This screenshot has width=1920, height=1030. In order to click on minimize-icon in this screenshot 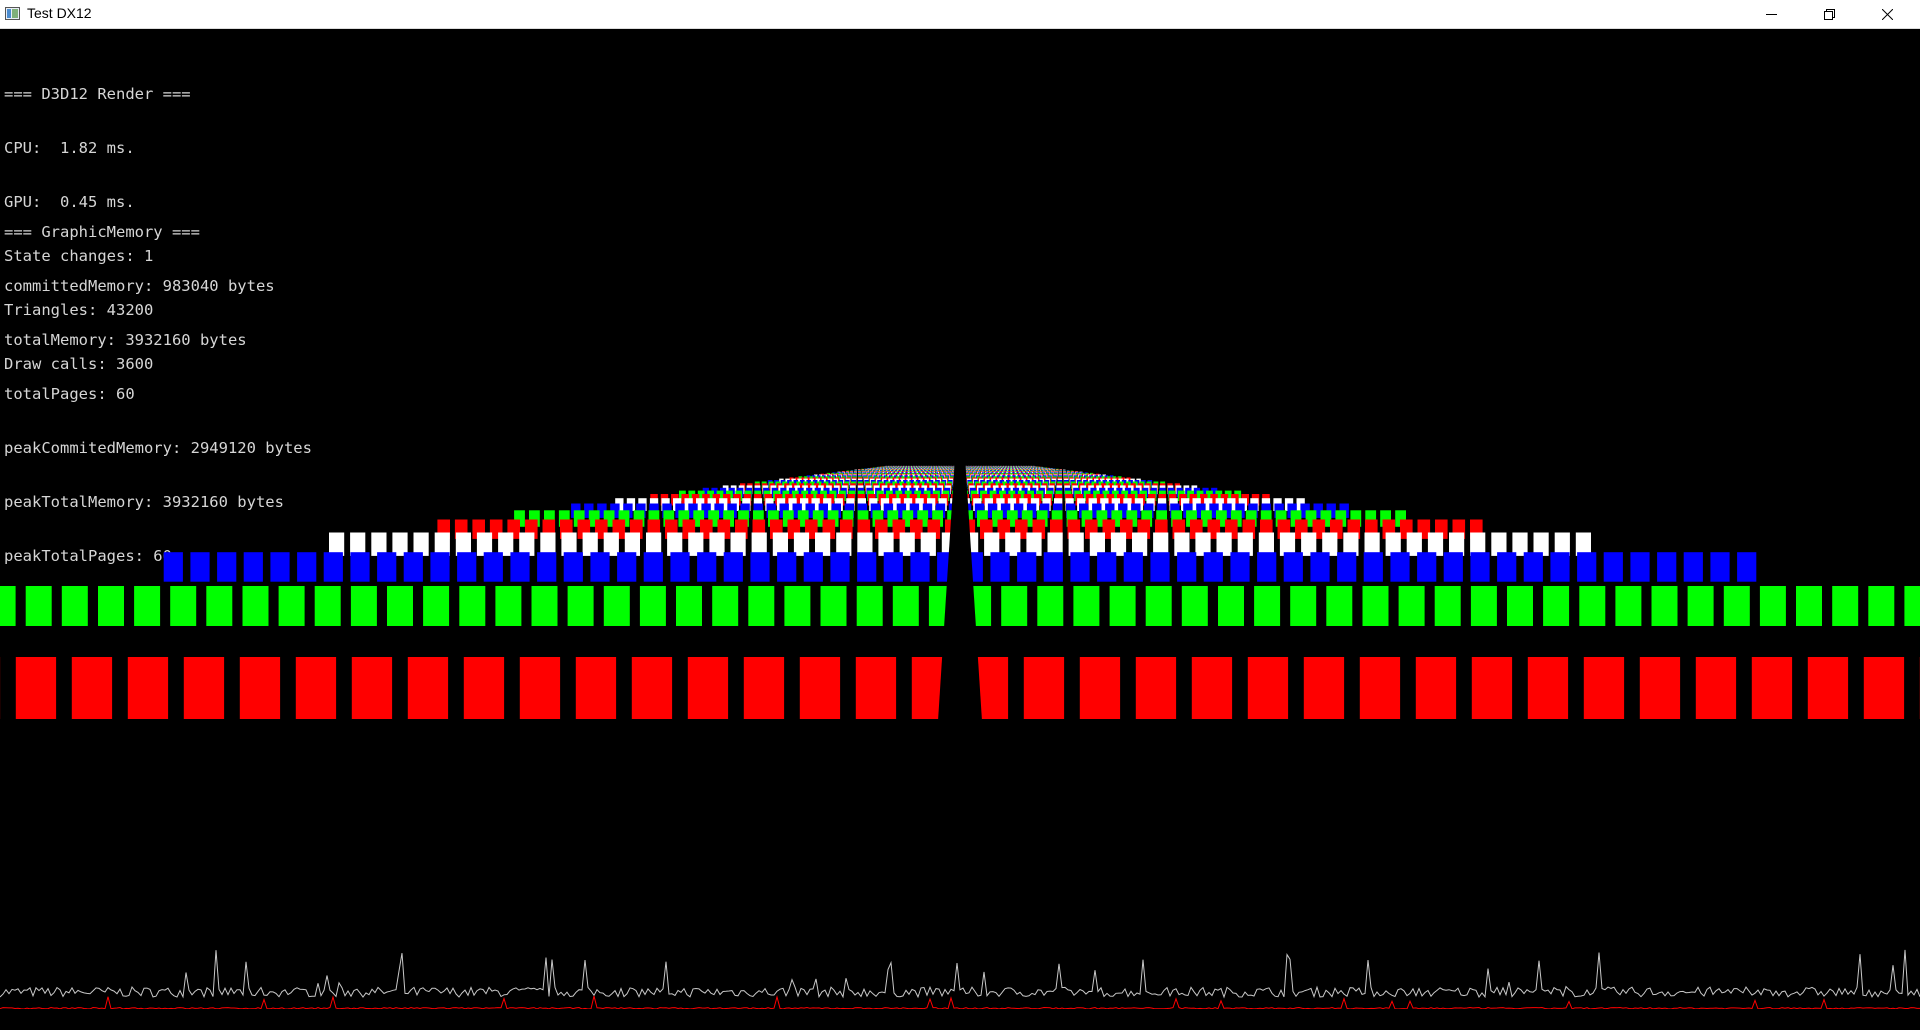, I will do `click(1771, 14)`.